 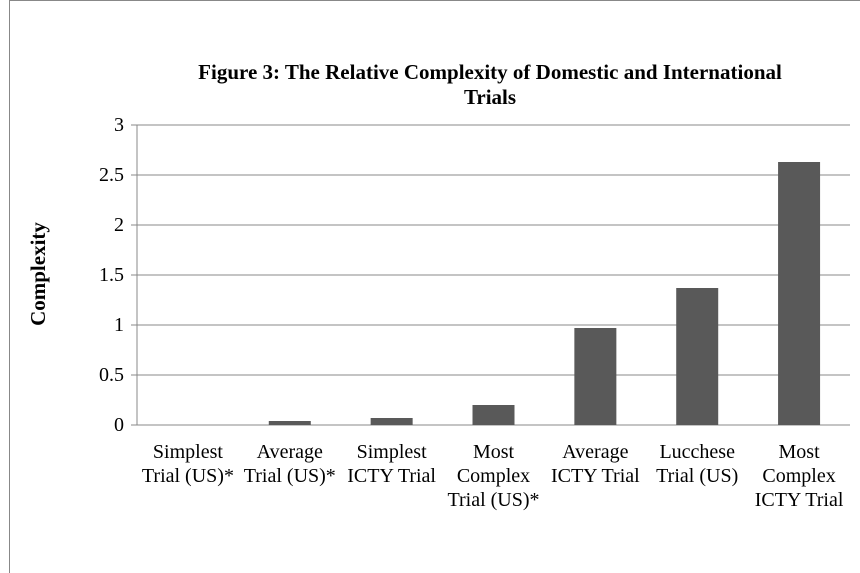 What do you see at coordinates (119, 425) in the screenshot?
I see `y-tick-label: 0` at bounding box center [119, 425].